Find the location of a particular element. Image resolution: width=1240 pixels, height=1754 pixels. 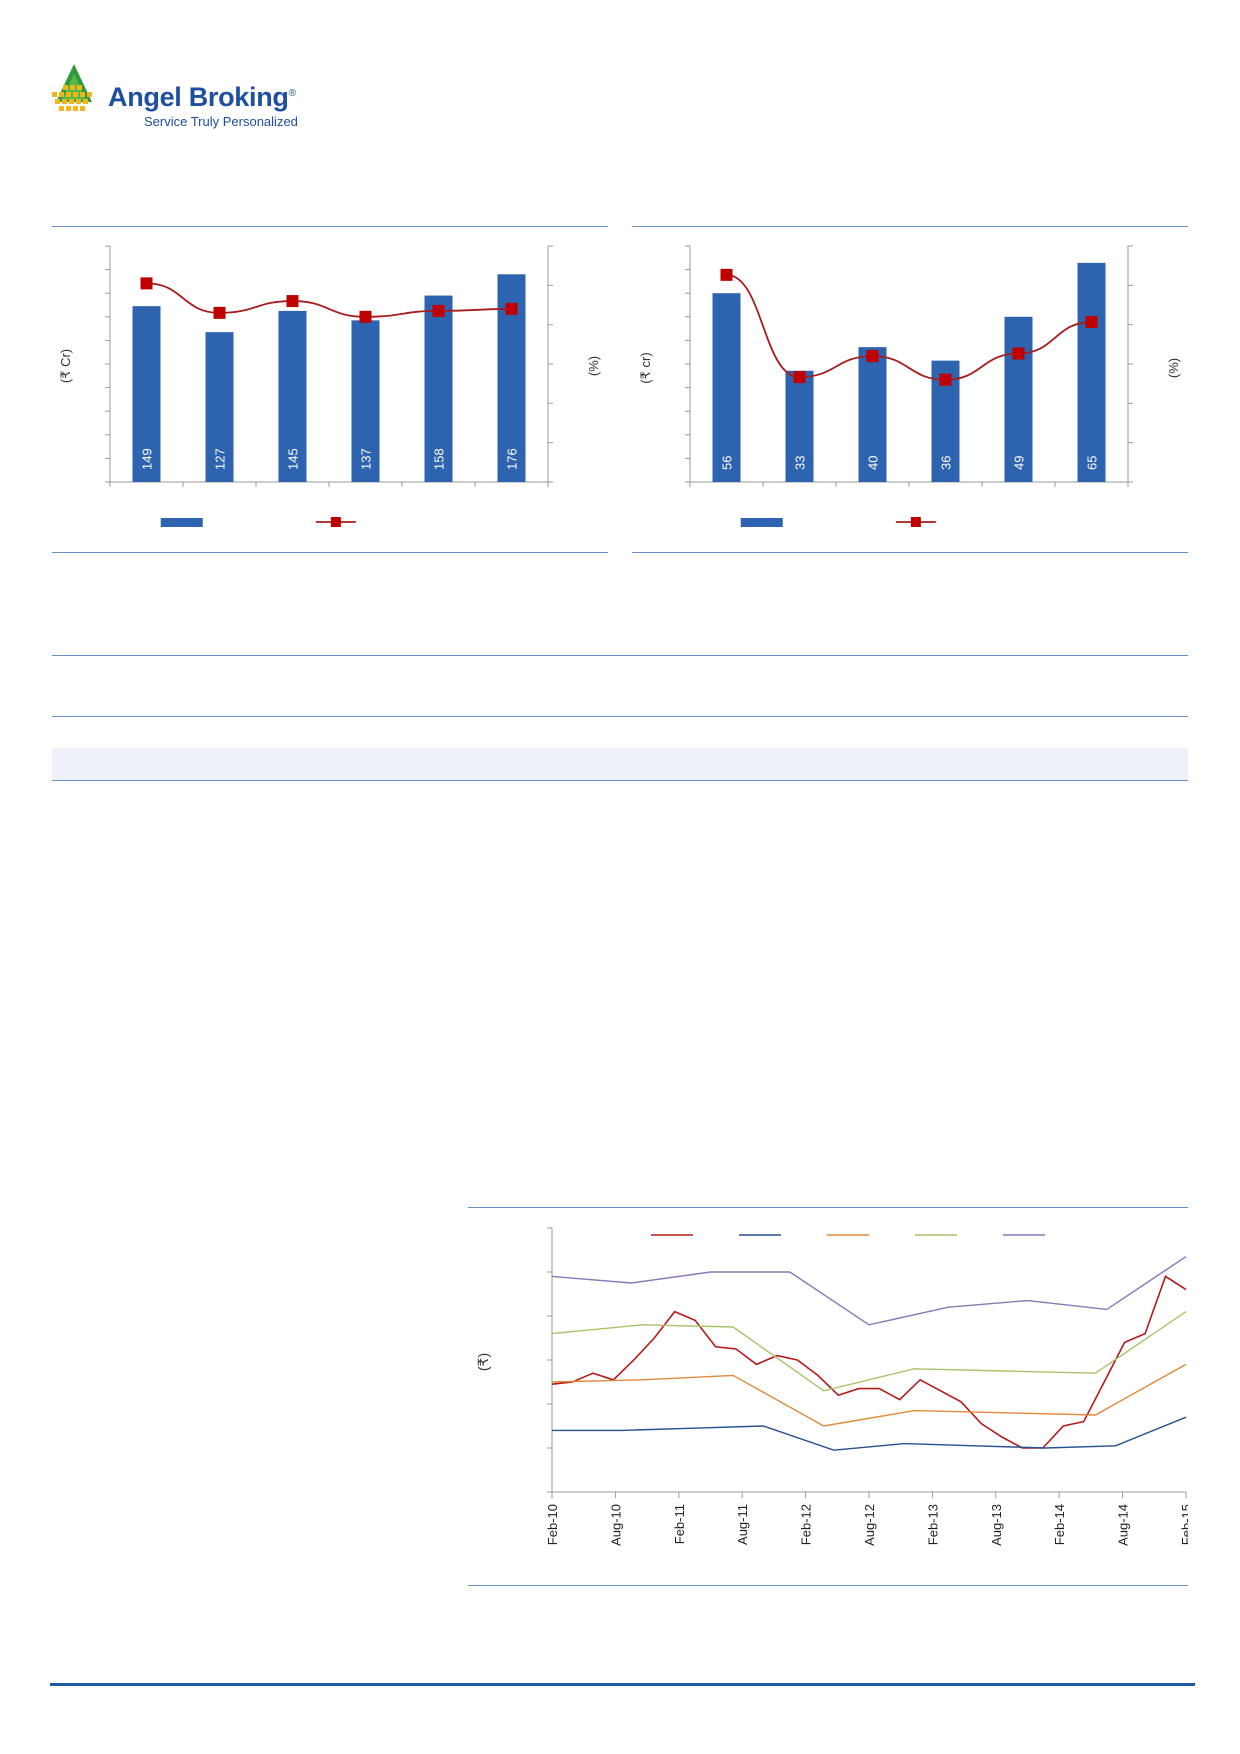

right-bar-data-label: 65 is located at coordinates (1092, 463).